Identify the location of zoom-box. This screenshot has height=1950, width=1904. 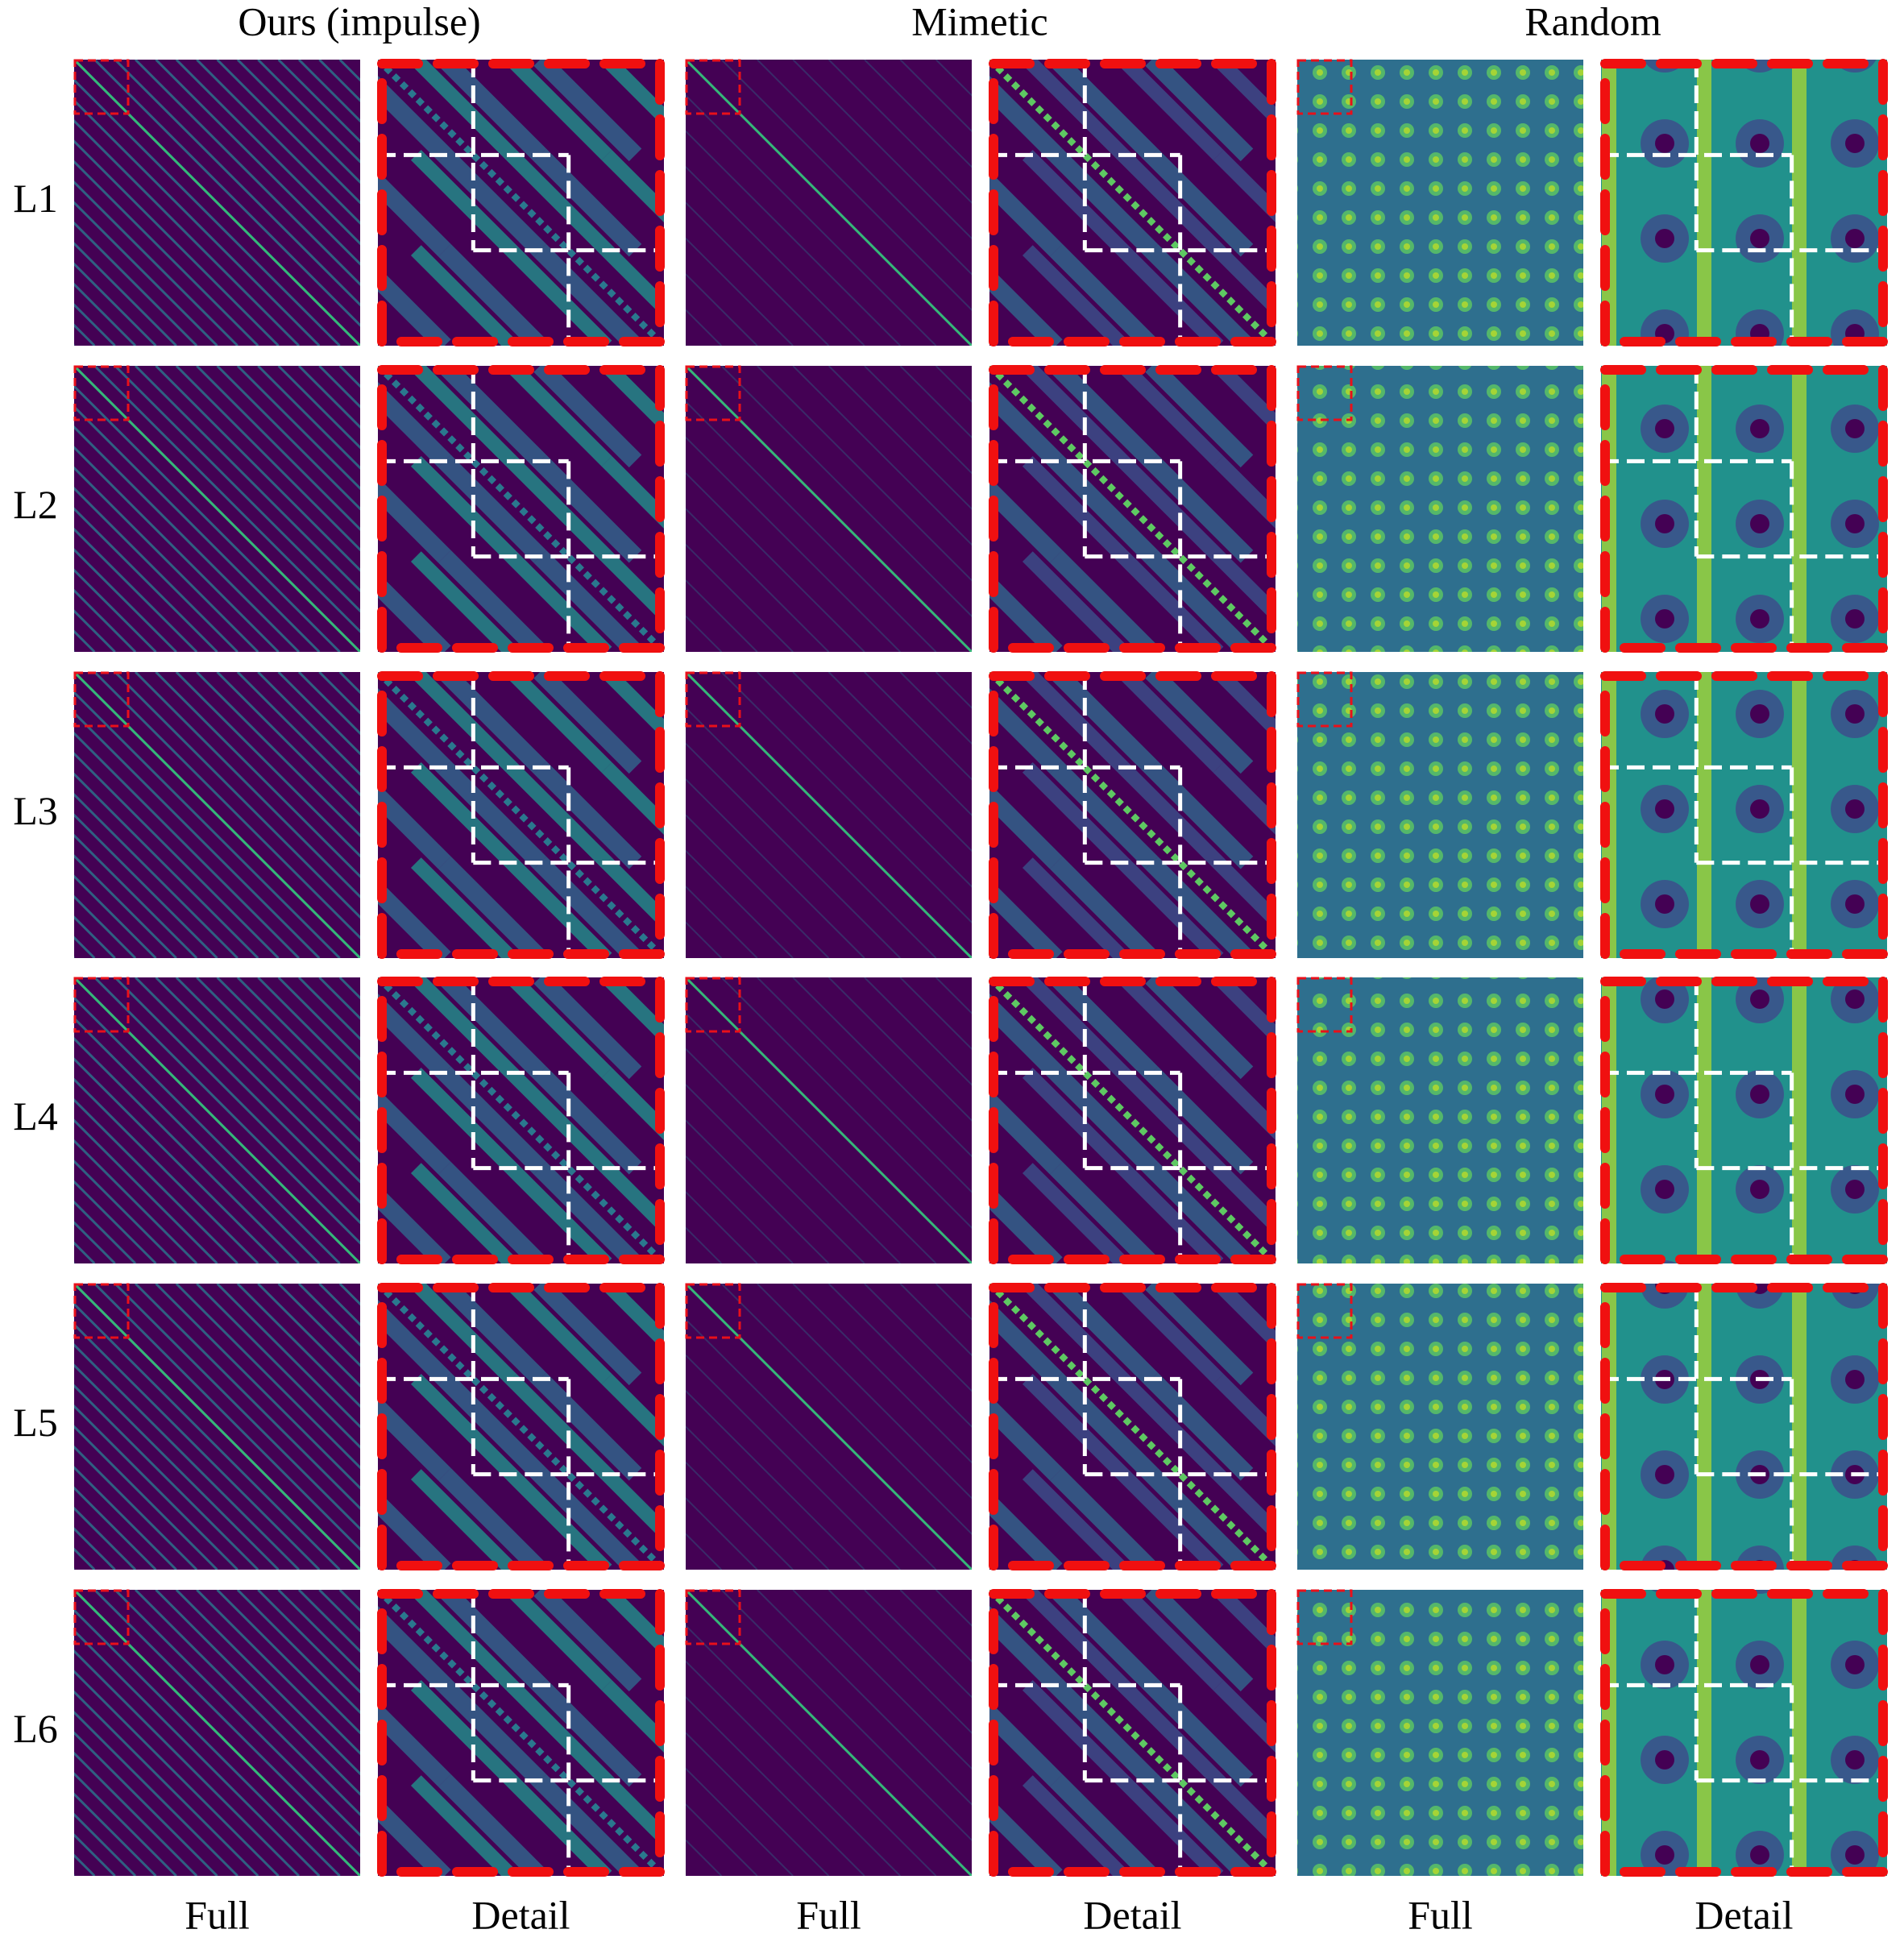
(101, 1617).